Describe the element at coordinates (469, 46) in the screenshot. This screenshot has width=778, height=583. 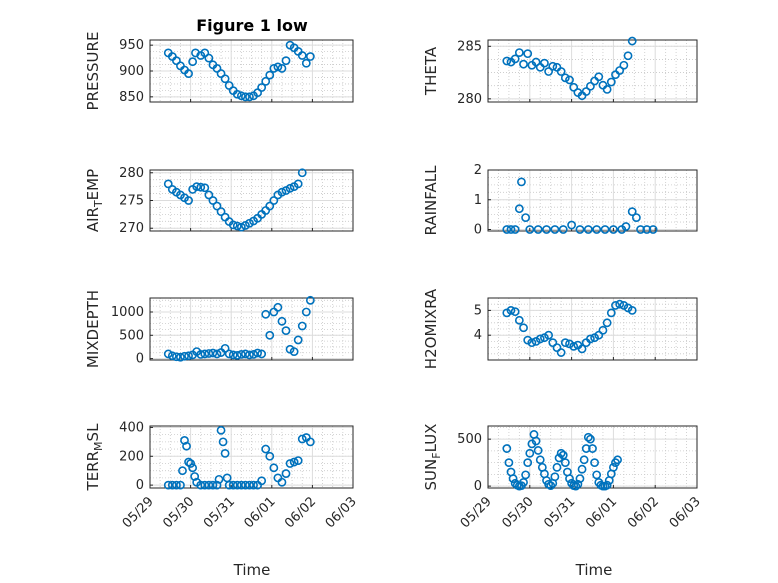
I see `y-tick-label: 285` at that location.